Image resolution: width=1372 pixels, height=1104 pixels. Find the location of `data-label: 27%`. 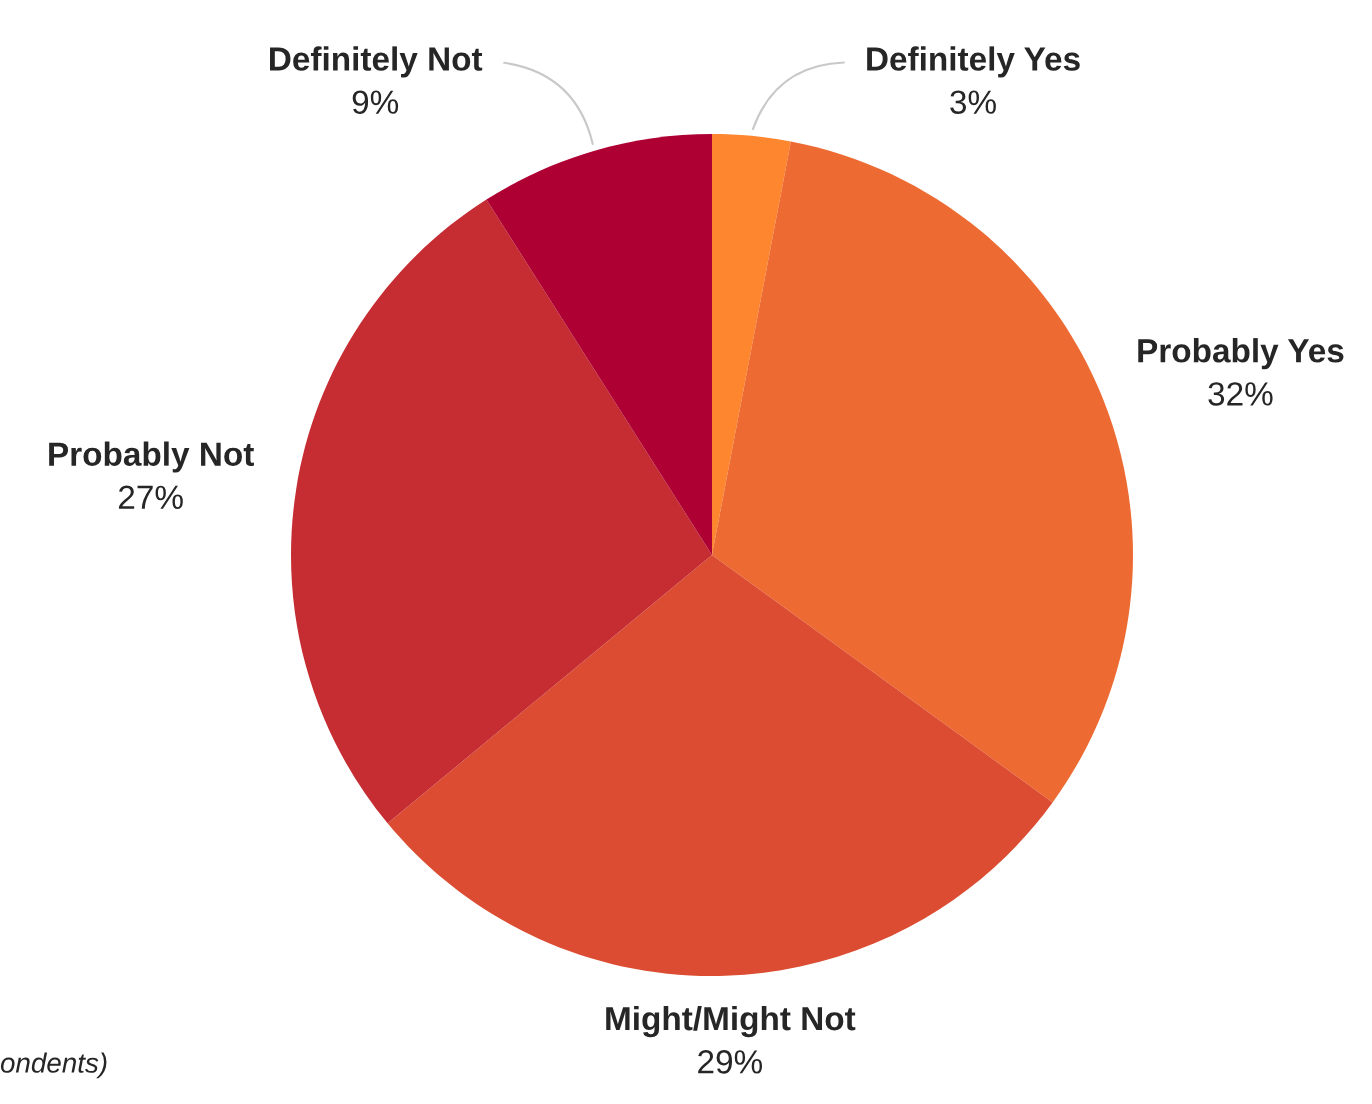

data-label: 27% is located at coordinates (150, 497).